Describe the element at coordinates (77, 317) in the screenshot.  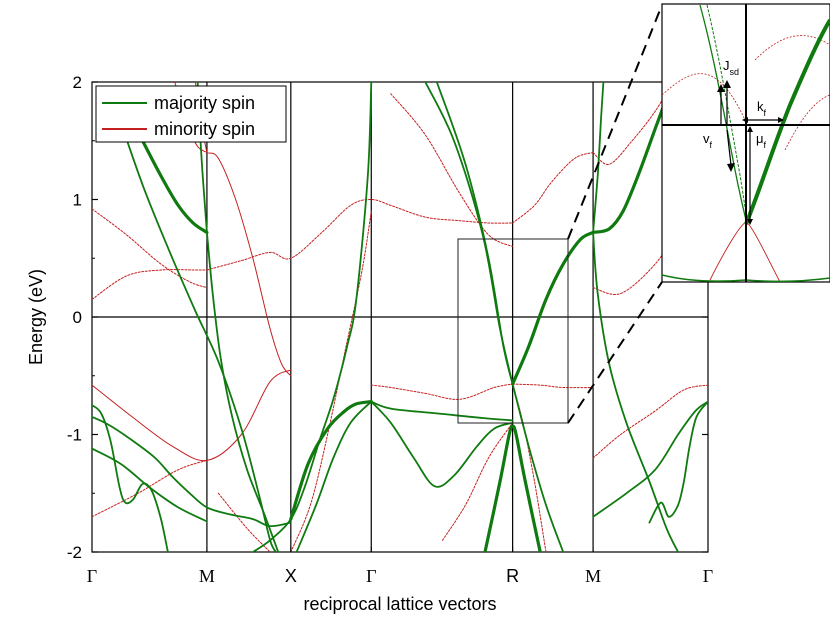
I see `y-tick-label-2: 0` at that location.